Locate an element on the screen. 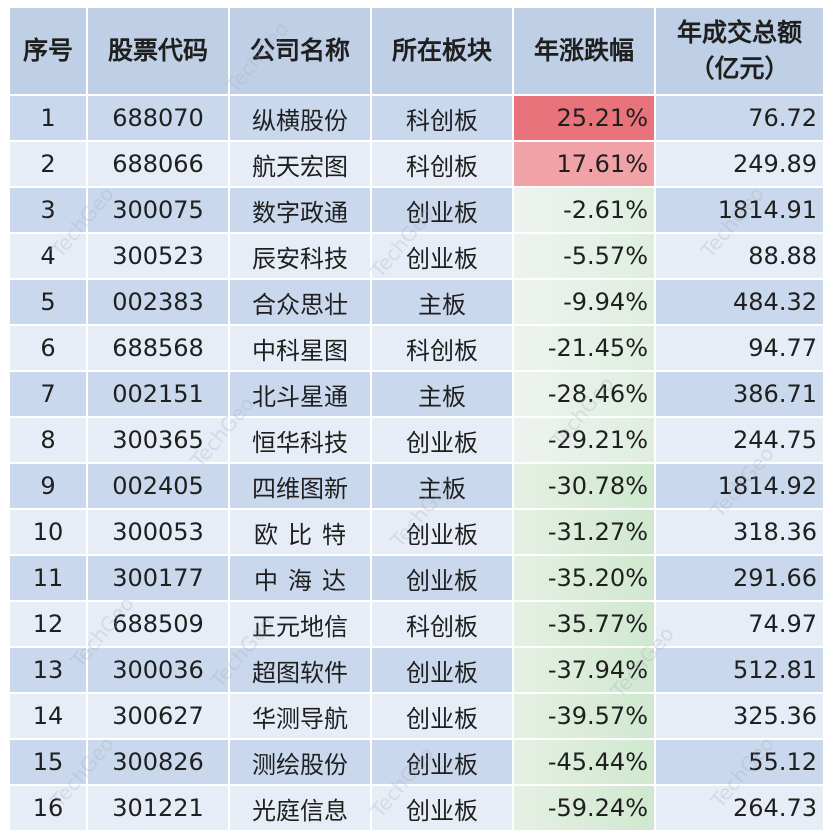 The width and height of the screenshot is (830, 840). table-row: 11 300177 中海达 创业板 -35.20% 291.66 is located at coordinates (417, 579).